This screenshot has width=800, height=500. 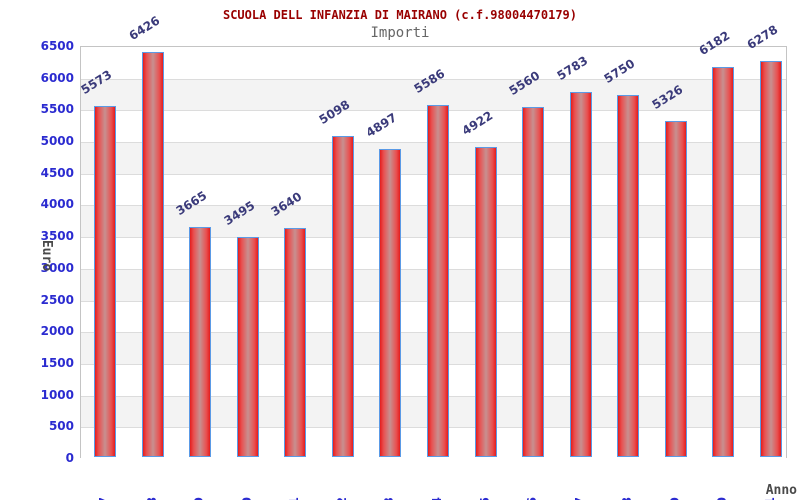 I want to click on bar-2009, so click(x=200, y=341).